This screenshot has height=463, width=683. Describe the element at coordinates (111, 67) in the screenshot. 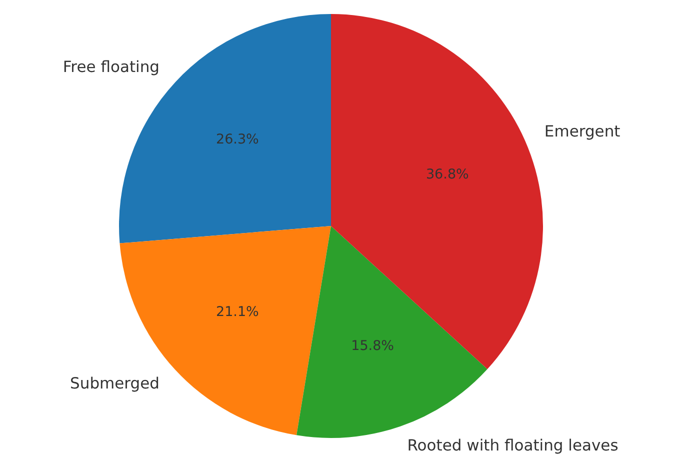

I see `slice-label: Free floating` at that location.